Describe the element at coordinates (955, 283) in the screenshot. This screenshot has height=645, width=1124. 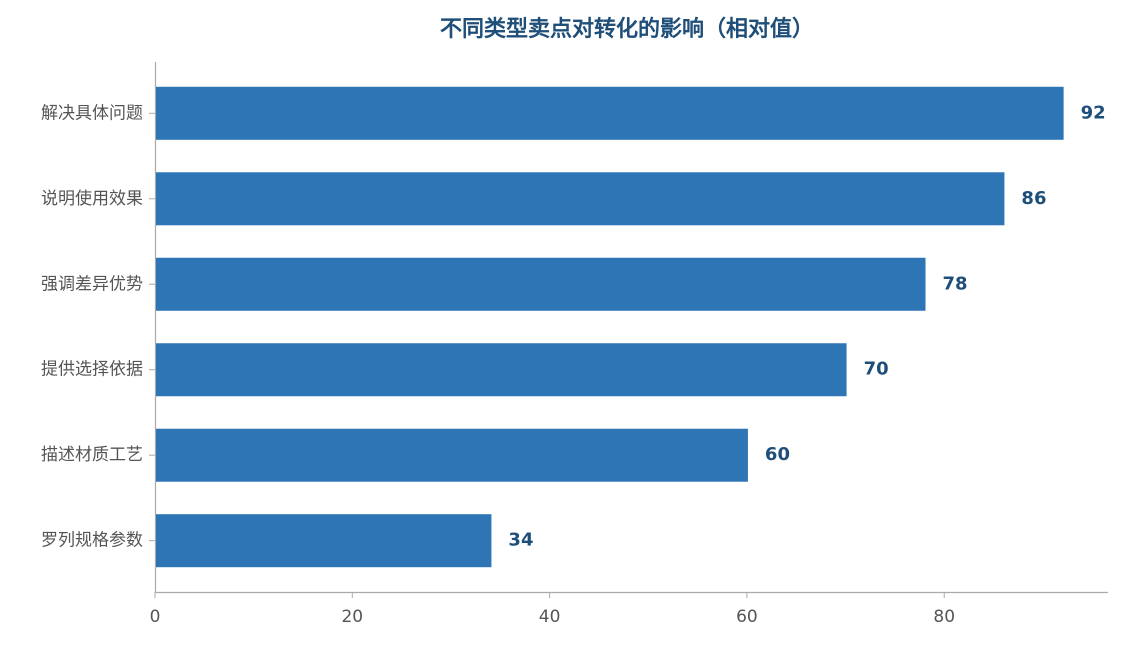
I see `value-label: 78` at that location.